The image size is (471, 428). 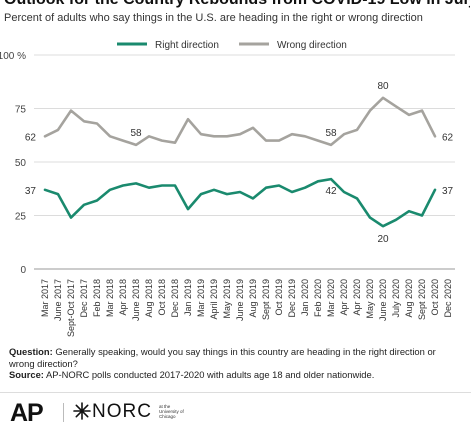 I want to click on x-tick-label: Mar 2017, so click(x=45, y=298).